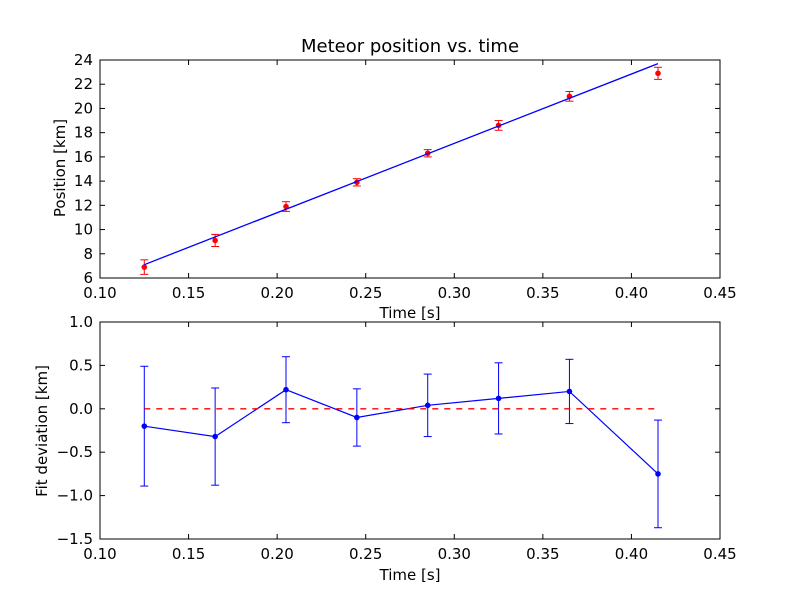 The width and height of the screenshot is (800, 600). I want to click on y-tick-label: 18, so click(83, 133).